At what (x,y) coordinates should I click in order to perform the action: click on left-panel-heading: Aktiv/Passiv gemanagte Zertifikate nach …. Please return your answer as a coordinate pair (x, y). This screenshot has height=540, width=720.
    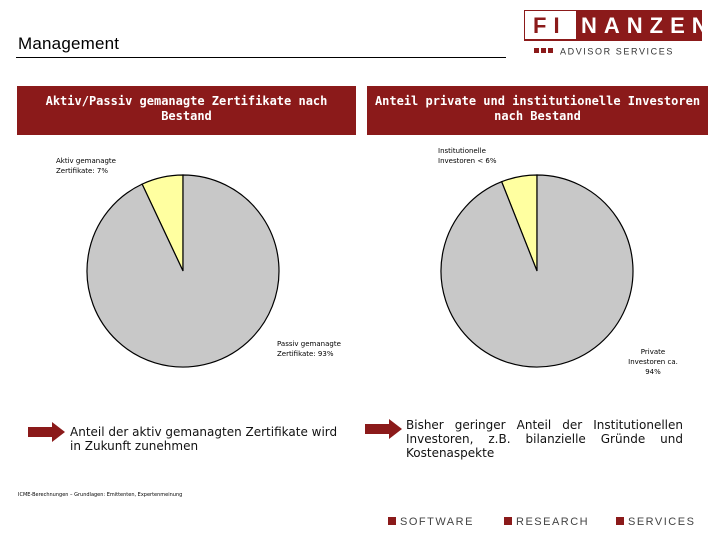
    Looking at the image, I should click on (186, 110).